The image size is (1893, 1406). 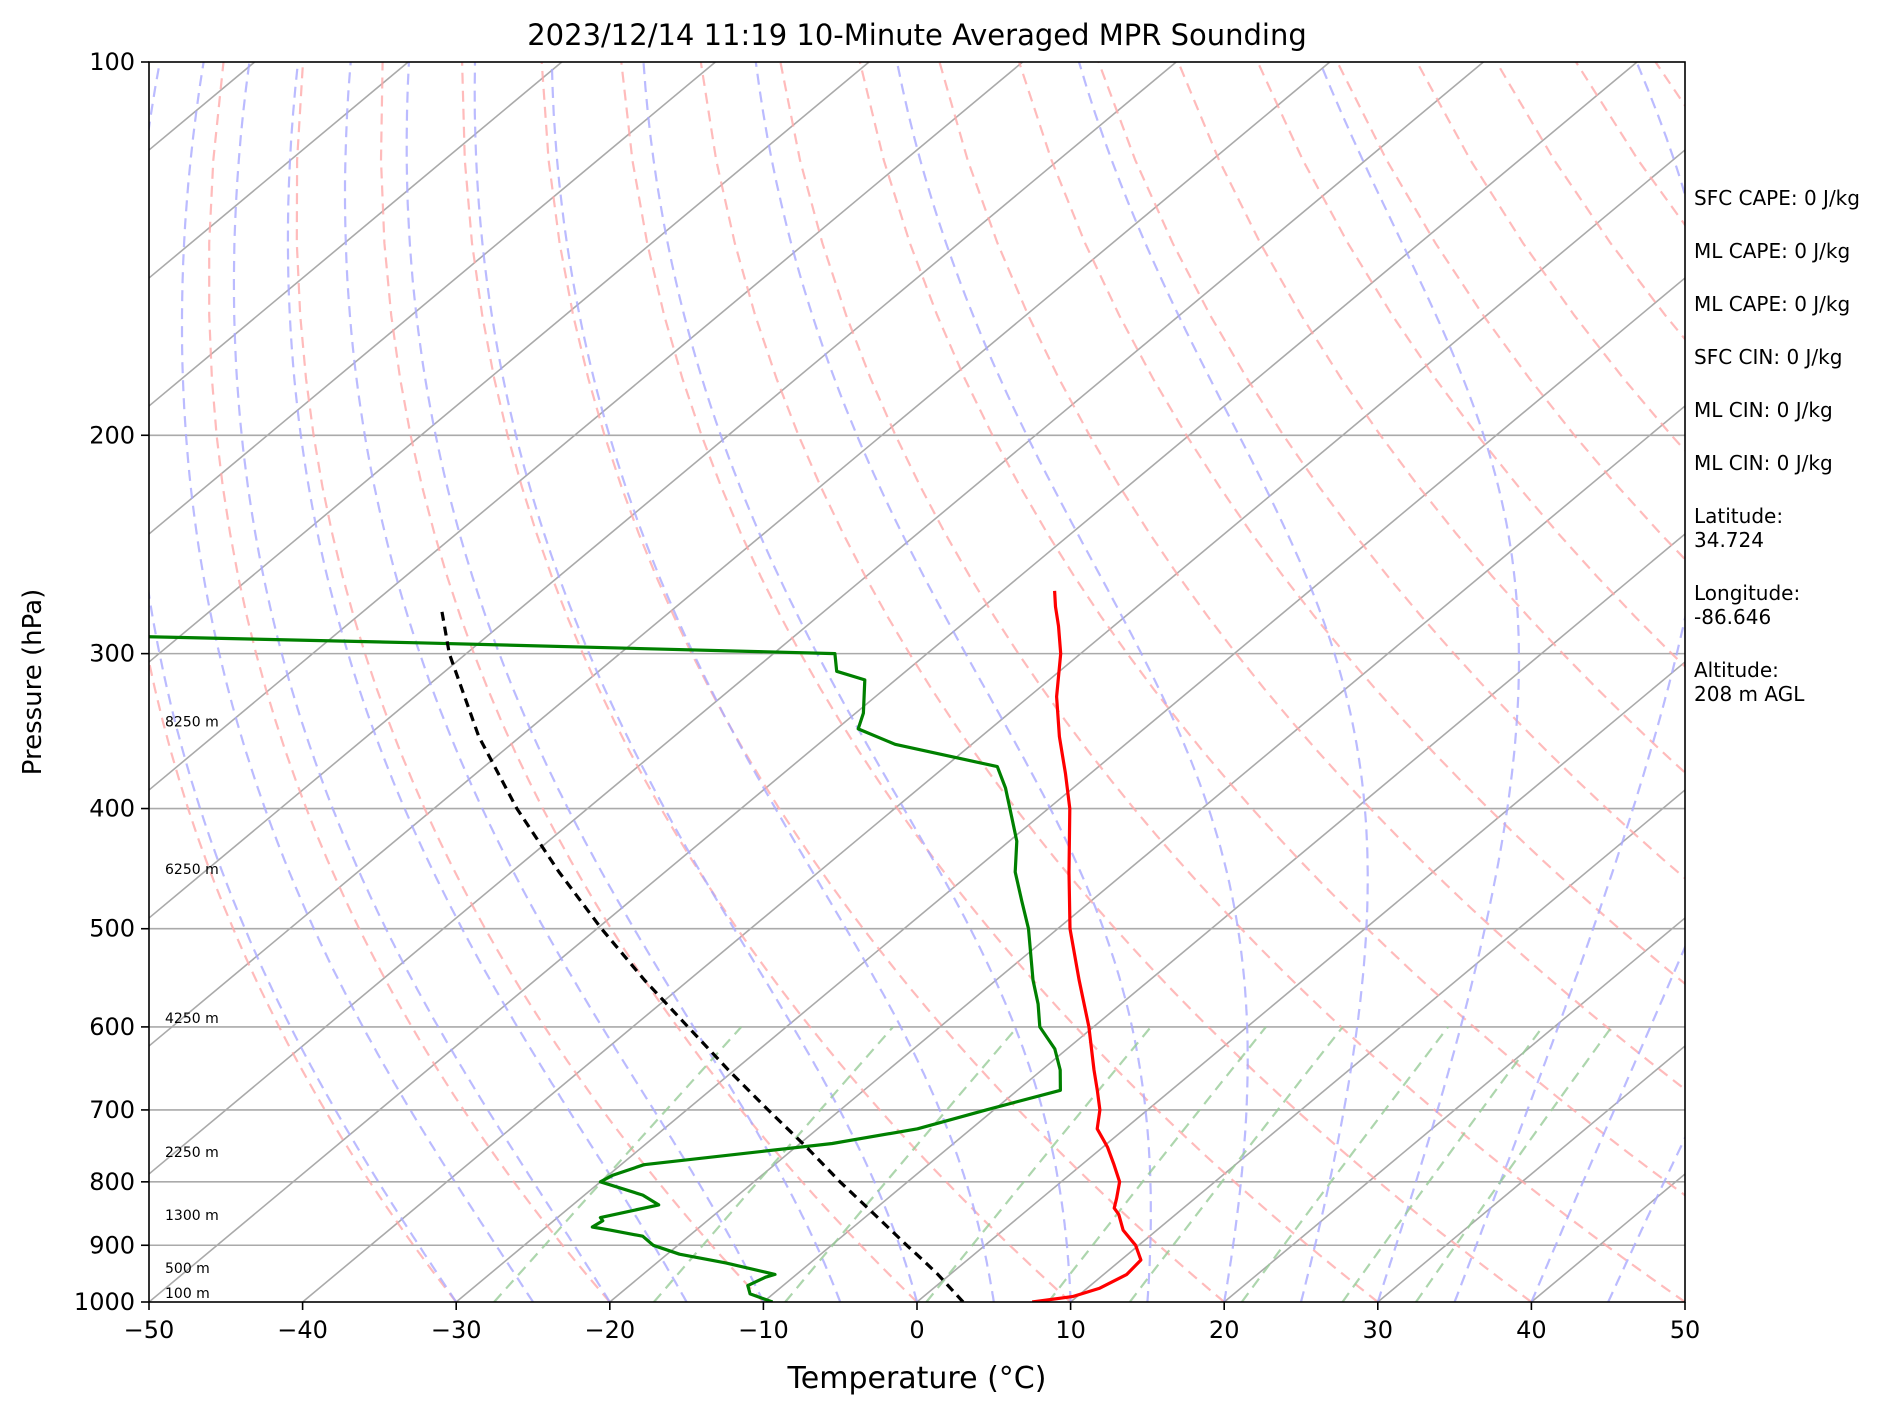 What do you see at coordinates (112, 435) in the screenshot?
I see `y-tick-label: 200` at bounding box center [112, 435].